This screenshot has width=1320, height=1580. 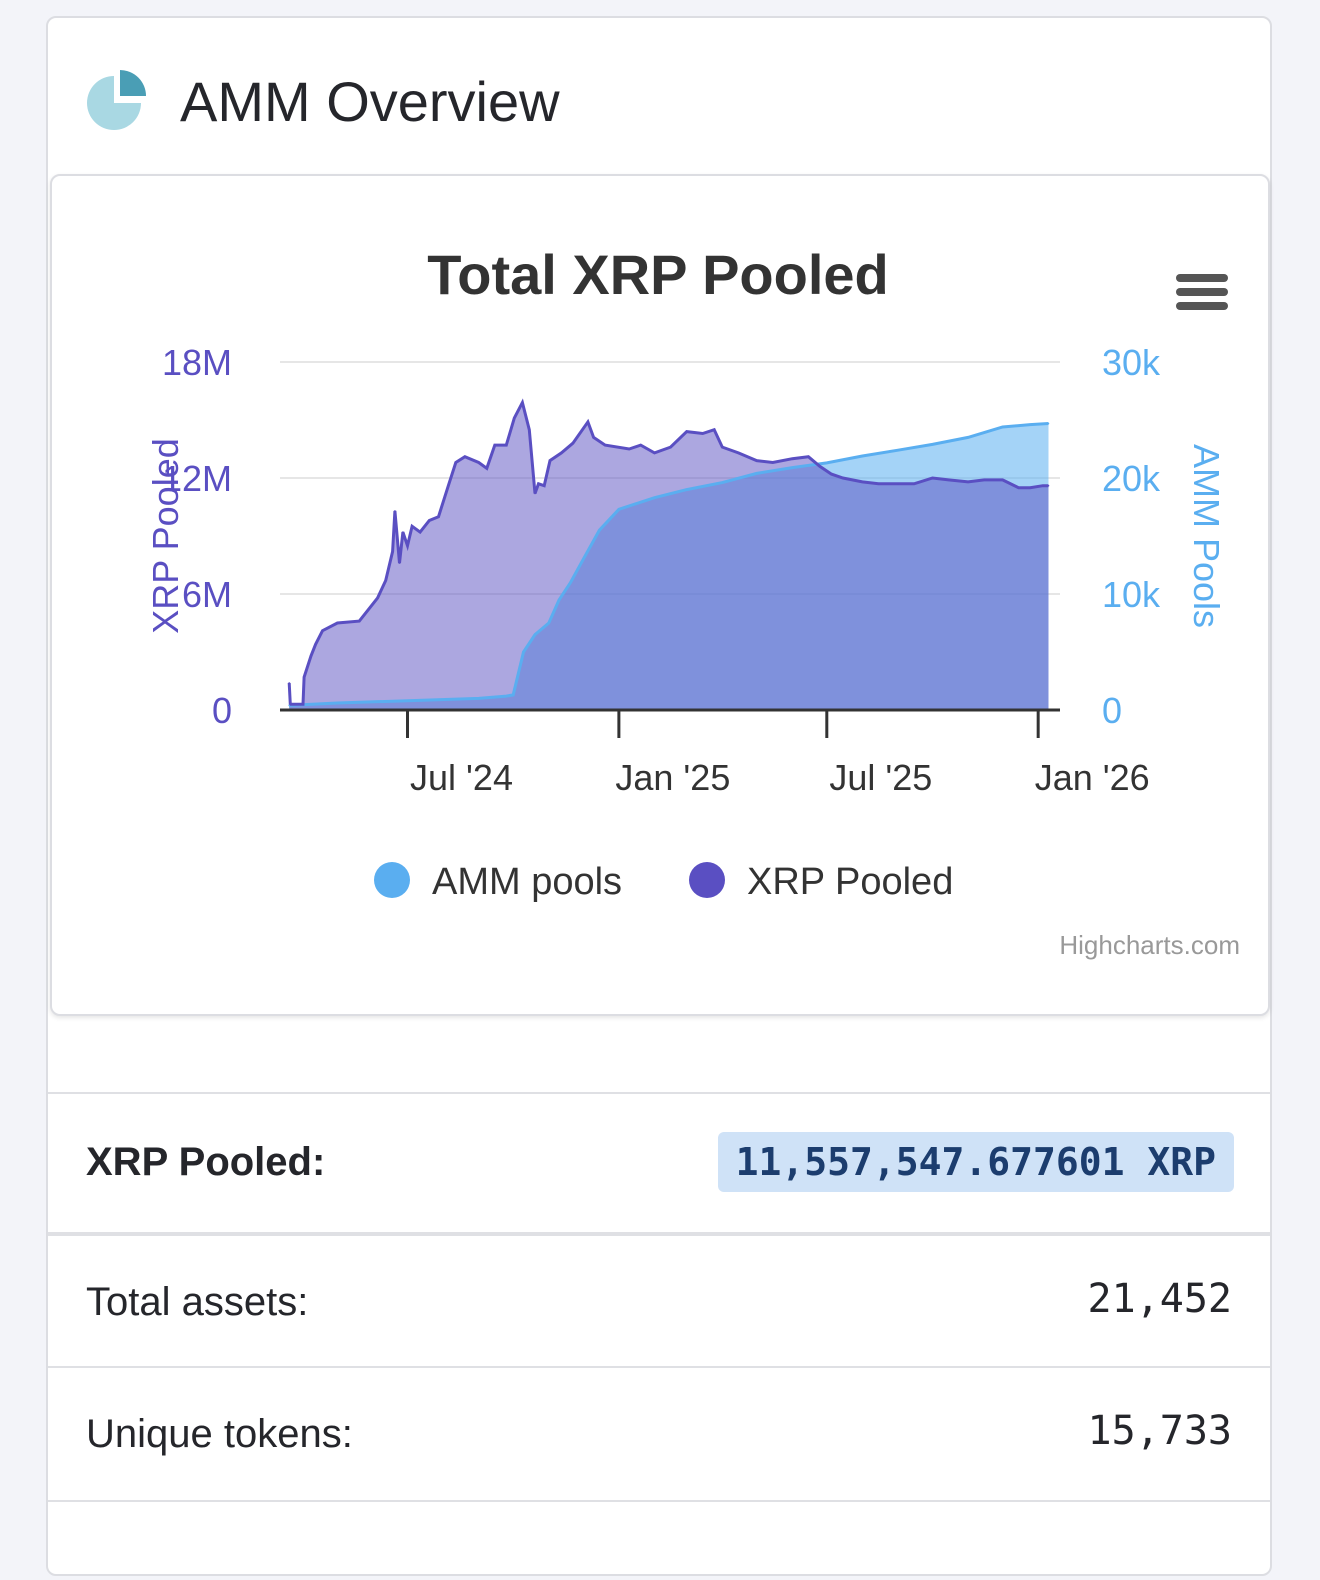 What do you see at coordinates (1202, 292) in the screenshot?
I see `hamburger-menu-icon` at bounding box center [1202, 292].